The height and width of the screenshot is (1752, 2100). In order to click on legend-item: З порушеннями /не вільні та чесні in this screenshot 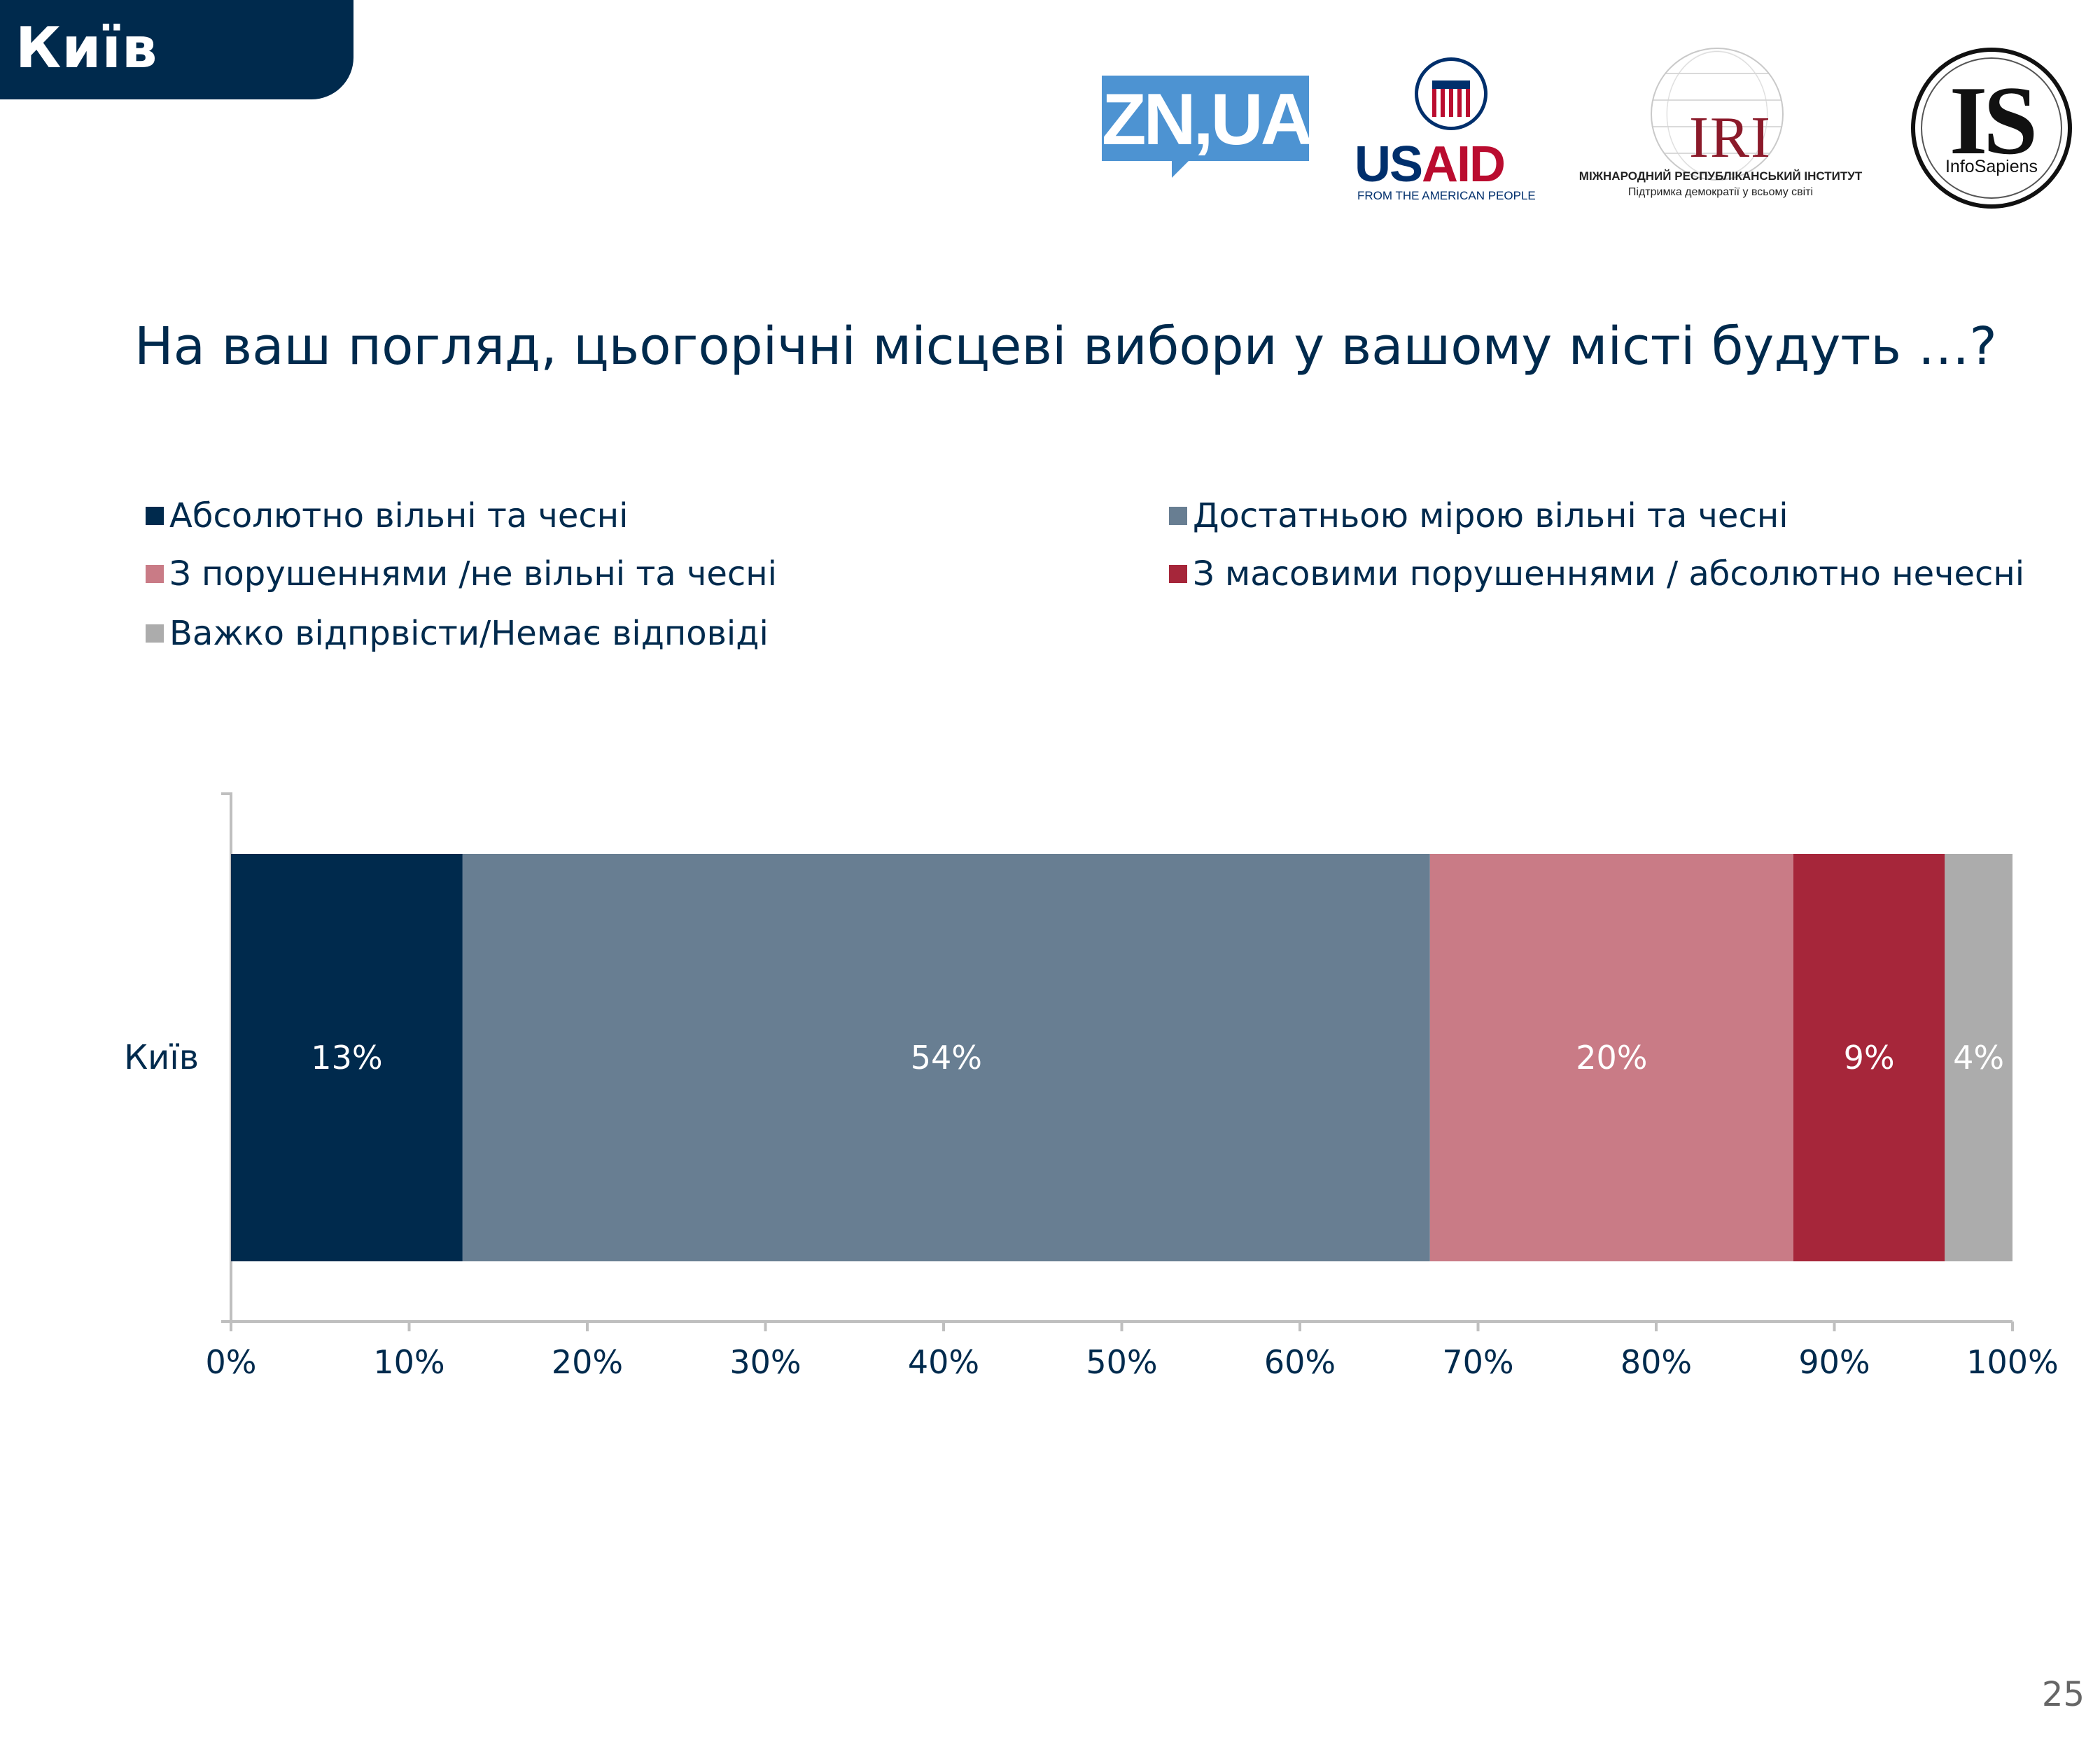, I will do `click(461, 574)`.